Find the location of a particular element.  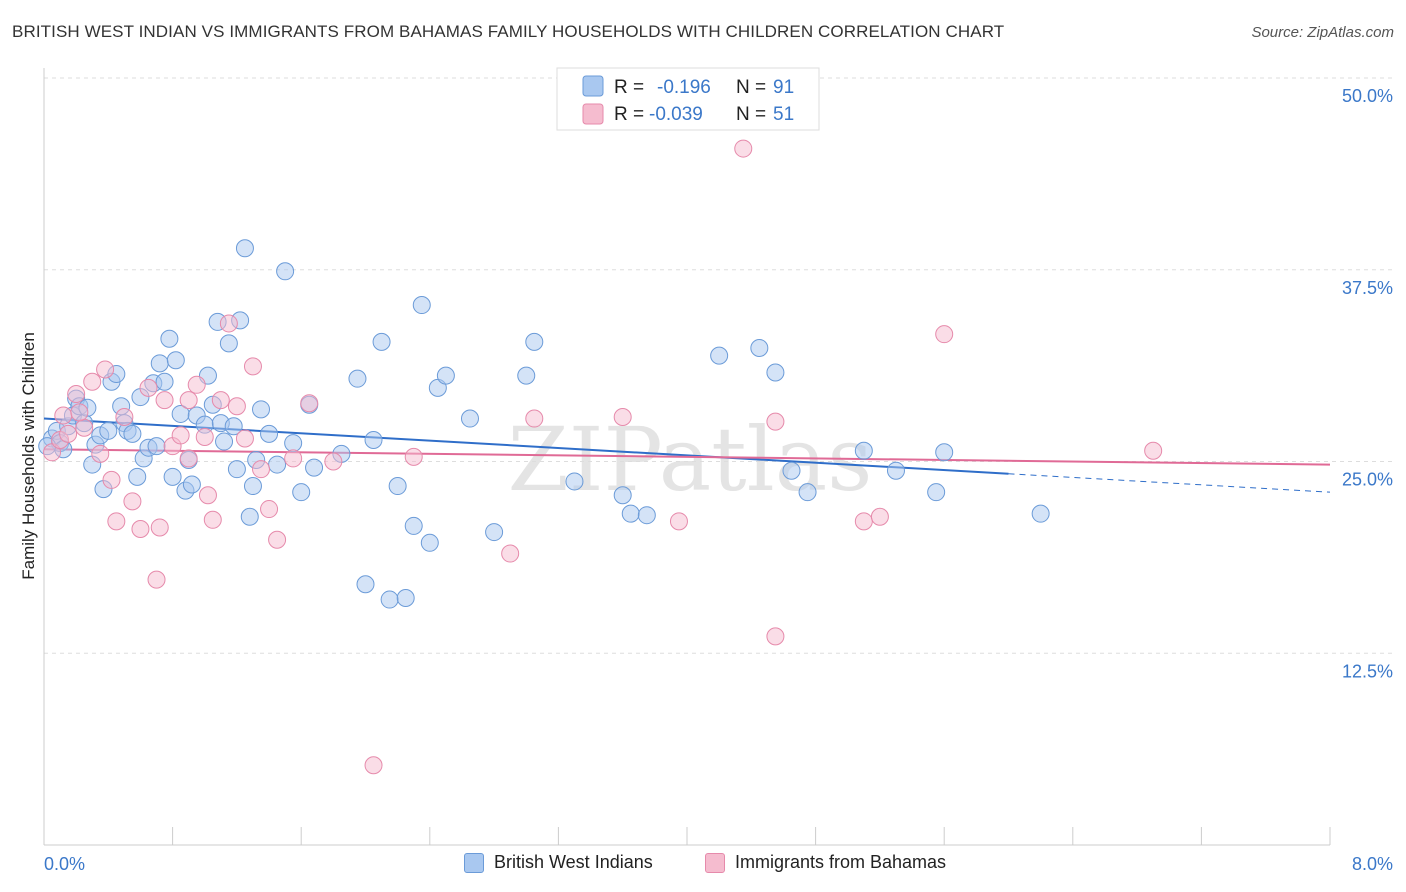

y-tick-label: 37.5% is located at coordinates (1367, 288).